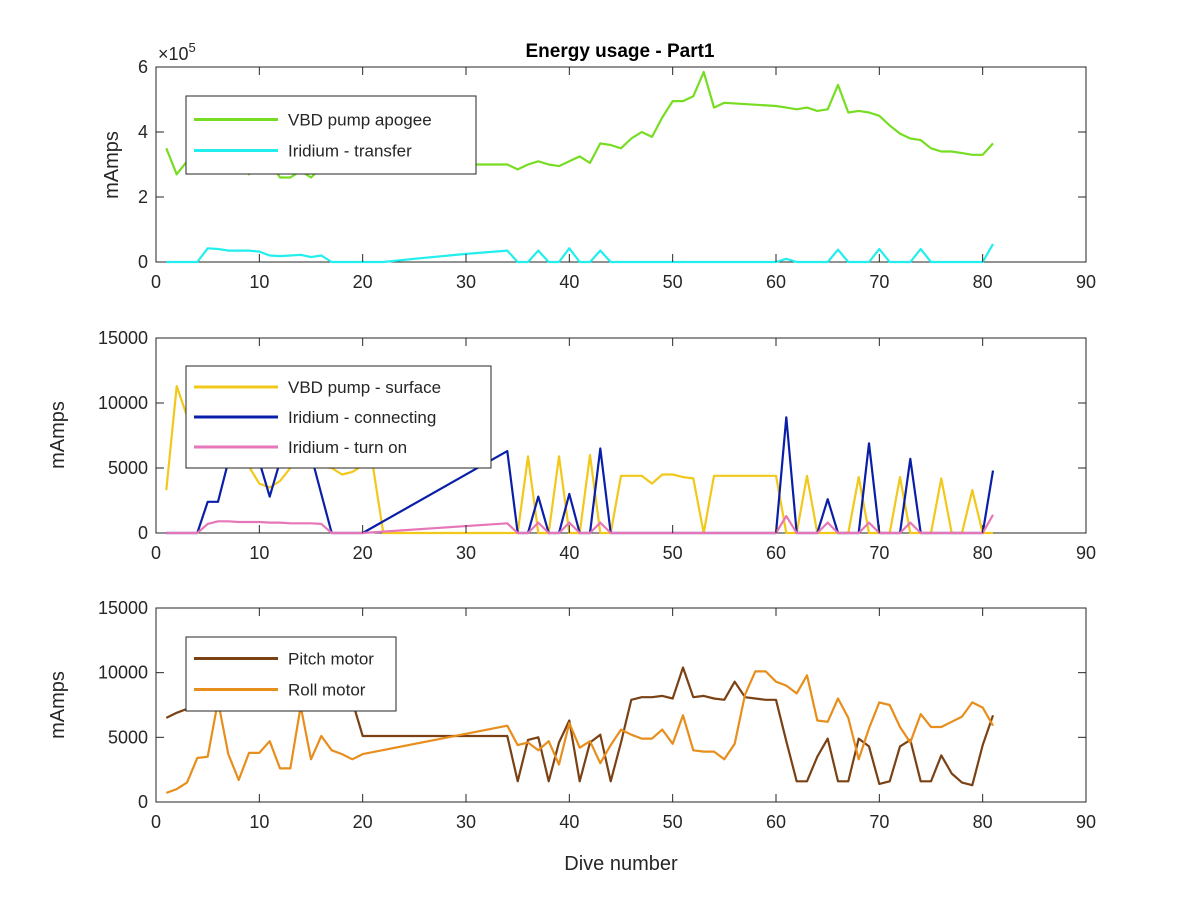 This screenshot has height=900, width=1200. Describe the element at coordinates (143, 197) in the screenshot. I see `y-tick-label: 2` at that location.